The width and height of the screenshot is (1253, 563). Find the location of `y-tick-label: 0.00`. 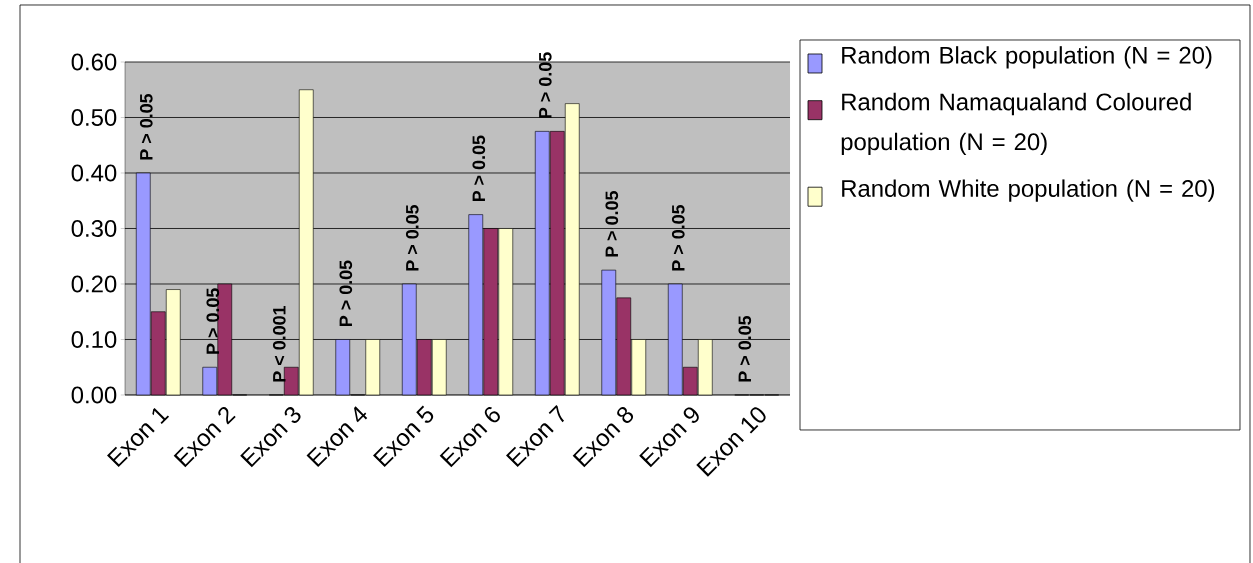

y-tick-label: 0.00 is located at coordinates (94, 395).